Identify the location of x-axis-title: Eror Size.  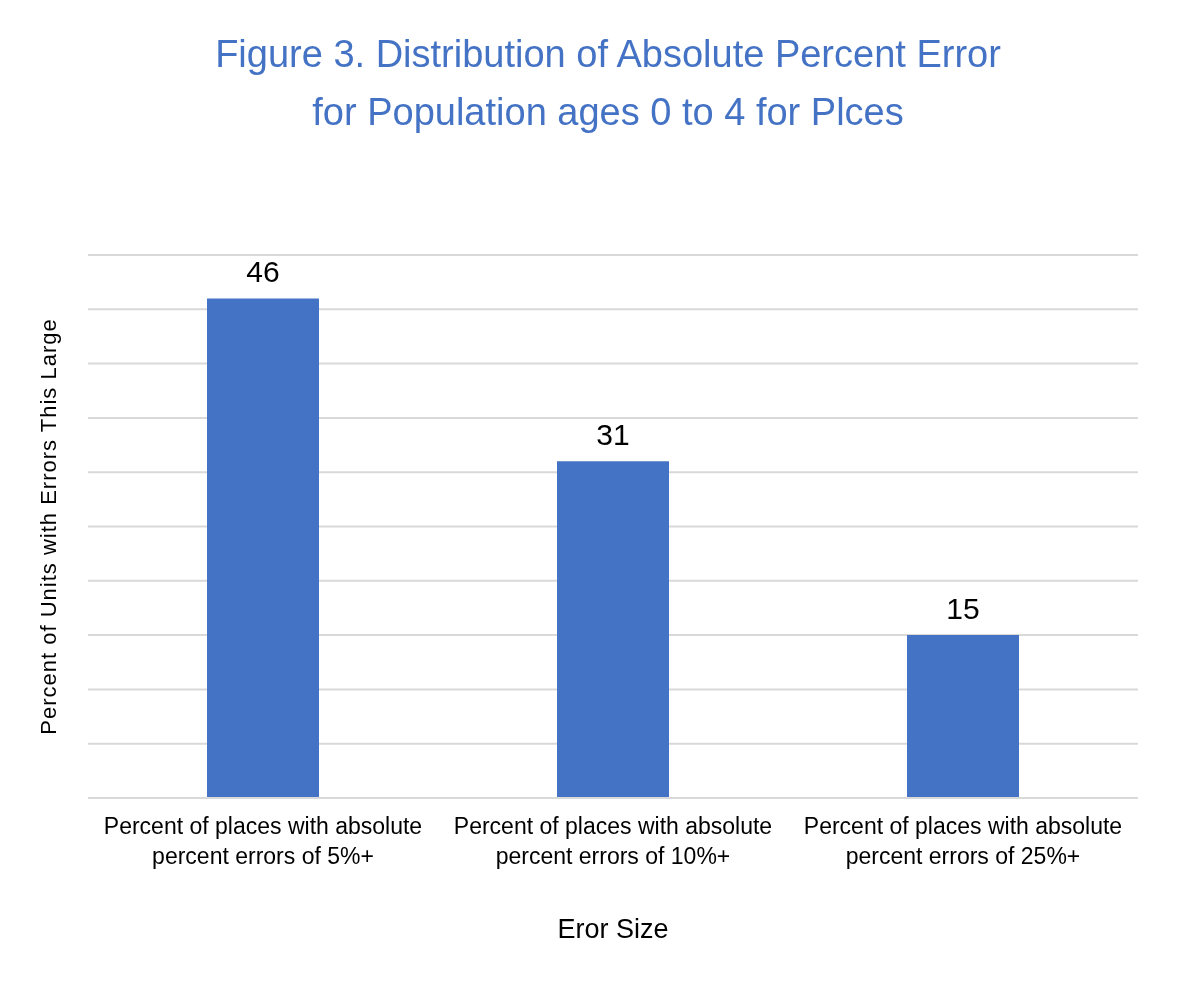
(613, 929).